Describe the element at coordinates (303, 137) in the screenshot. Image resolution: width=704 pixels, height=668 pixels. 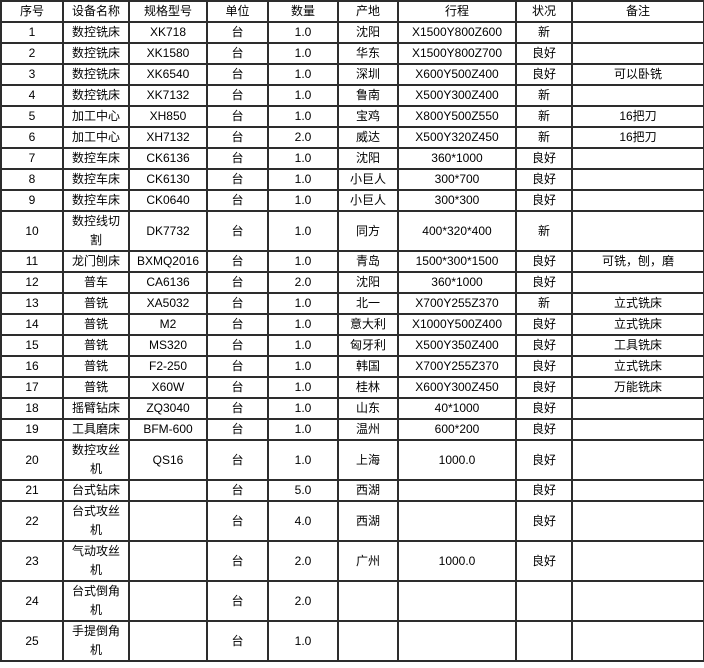
I see `cell-quantity: 2.0` at that location.